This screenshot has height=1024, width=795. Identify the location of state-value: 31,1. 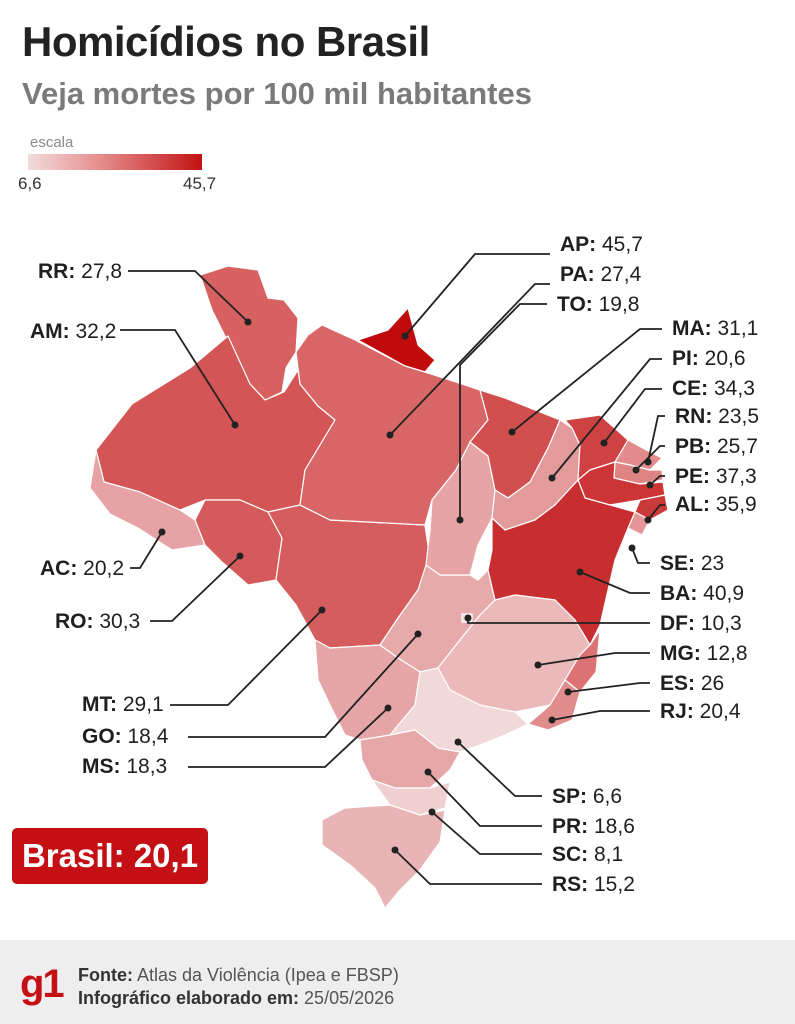
(735, 328).